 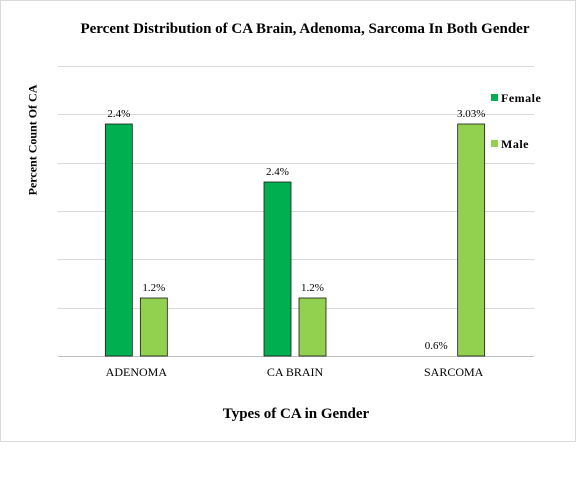 What do you see at coordinates (118, 240) in the screenshot?
I see `bar-female-adenoma` at bounding box center [118, 240].